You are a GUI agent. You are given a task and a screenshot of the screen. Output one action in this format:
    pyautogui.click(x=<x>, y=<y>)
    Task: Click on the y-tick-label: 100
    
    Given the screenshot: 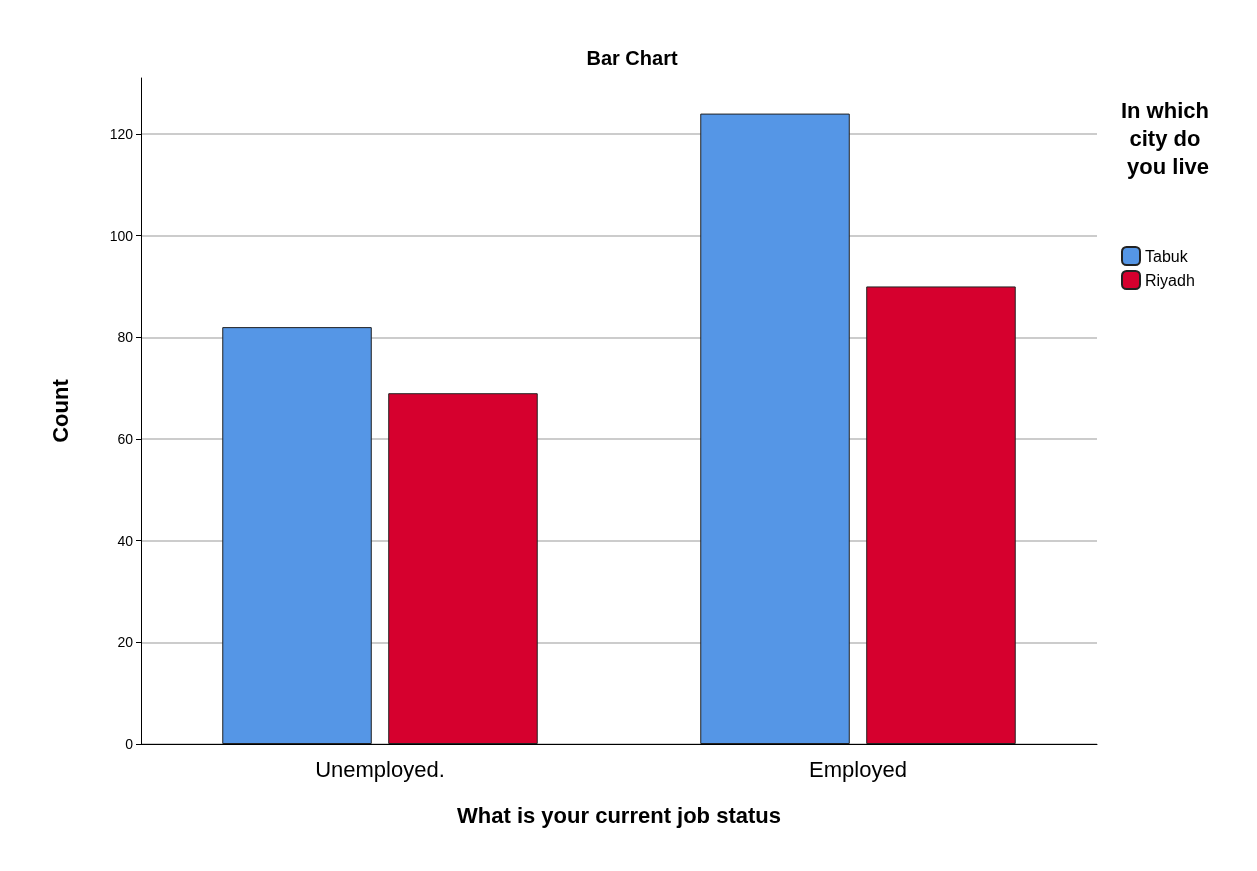 What is the action you would take?
    pyautogui.click(x=121, y=235)
    